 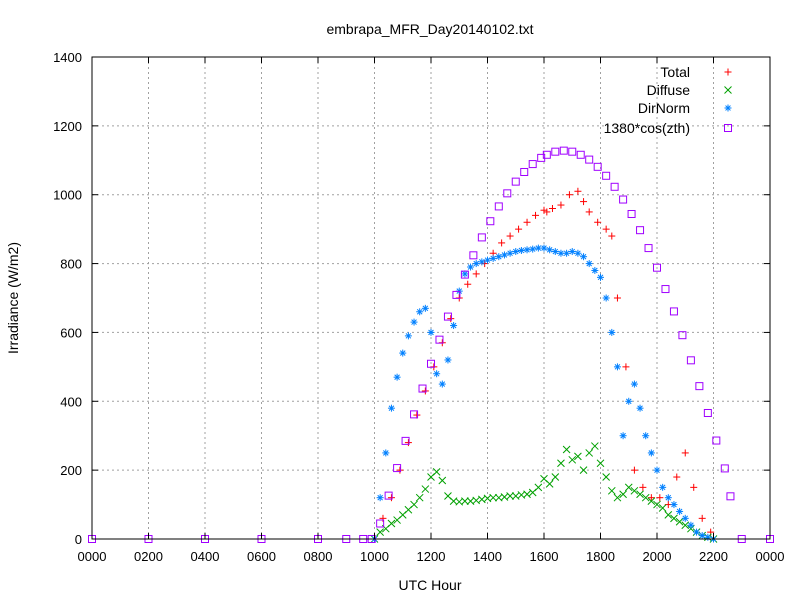 I want to click on x-tick-label: 0600, so click(x=261, y=556).